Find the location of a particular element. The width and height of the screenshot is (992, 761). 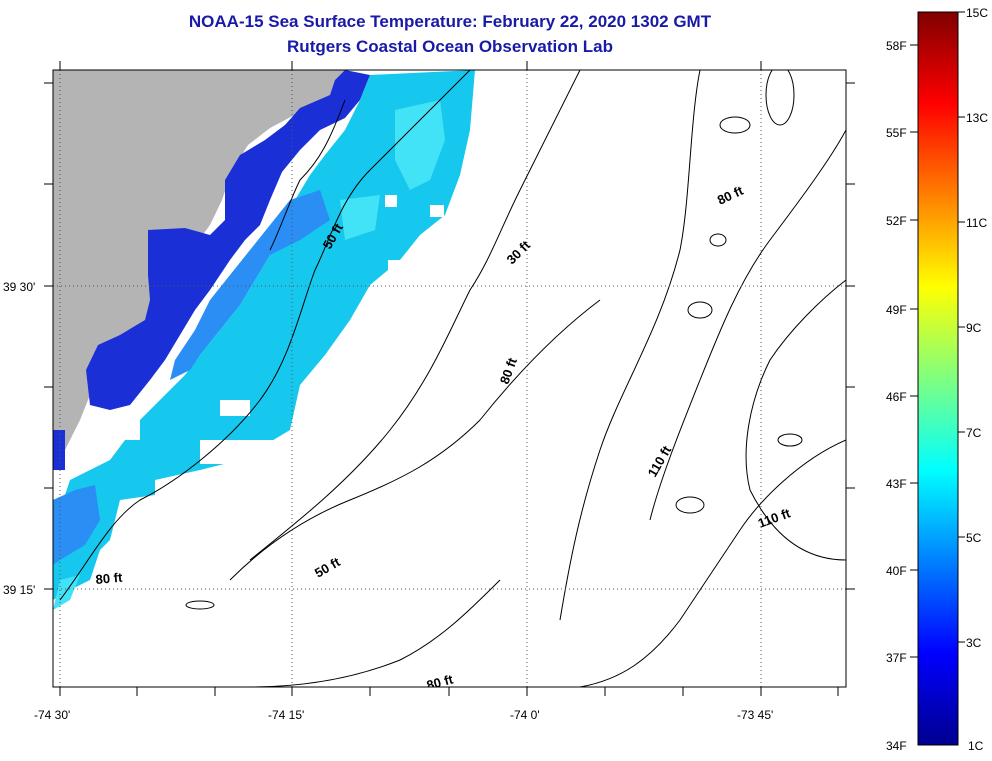

colorbar-celsius-label: 13C is located at coordinates (977, 118).